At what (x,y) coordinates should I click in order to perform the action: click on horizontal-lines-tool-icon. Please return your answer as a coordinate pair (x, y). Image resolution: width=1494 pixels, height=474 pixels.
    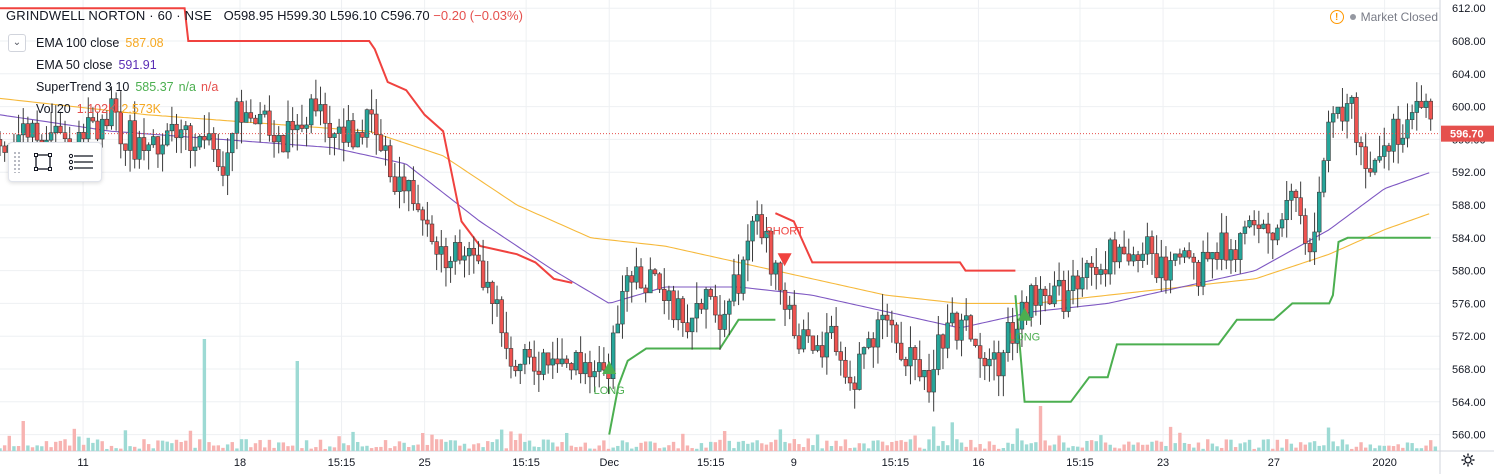
    Looking at the image, I should click on (81, 162).